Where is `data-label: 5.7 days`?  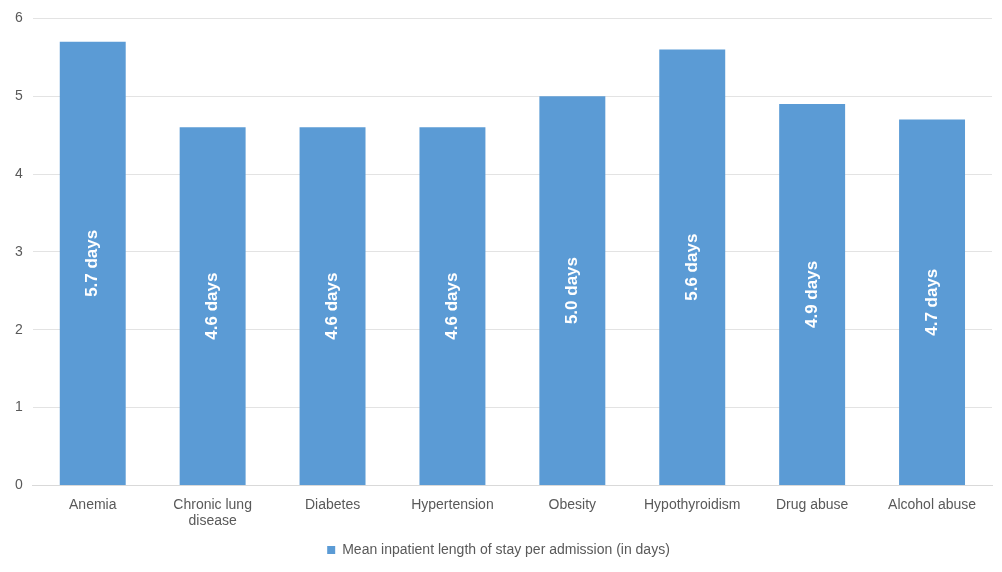
data-label: 5.7 days is located at coordinates (92, 263).